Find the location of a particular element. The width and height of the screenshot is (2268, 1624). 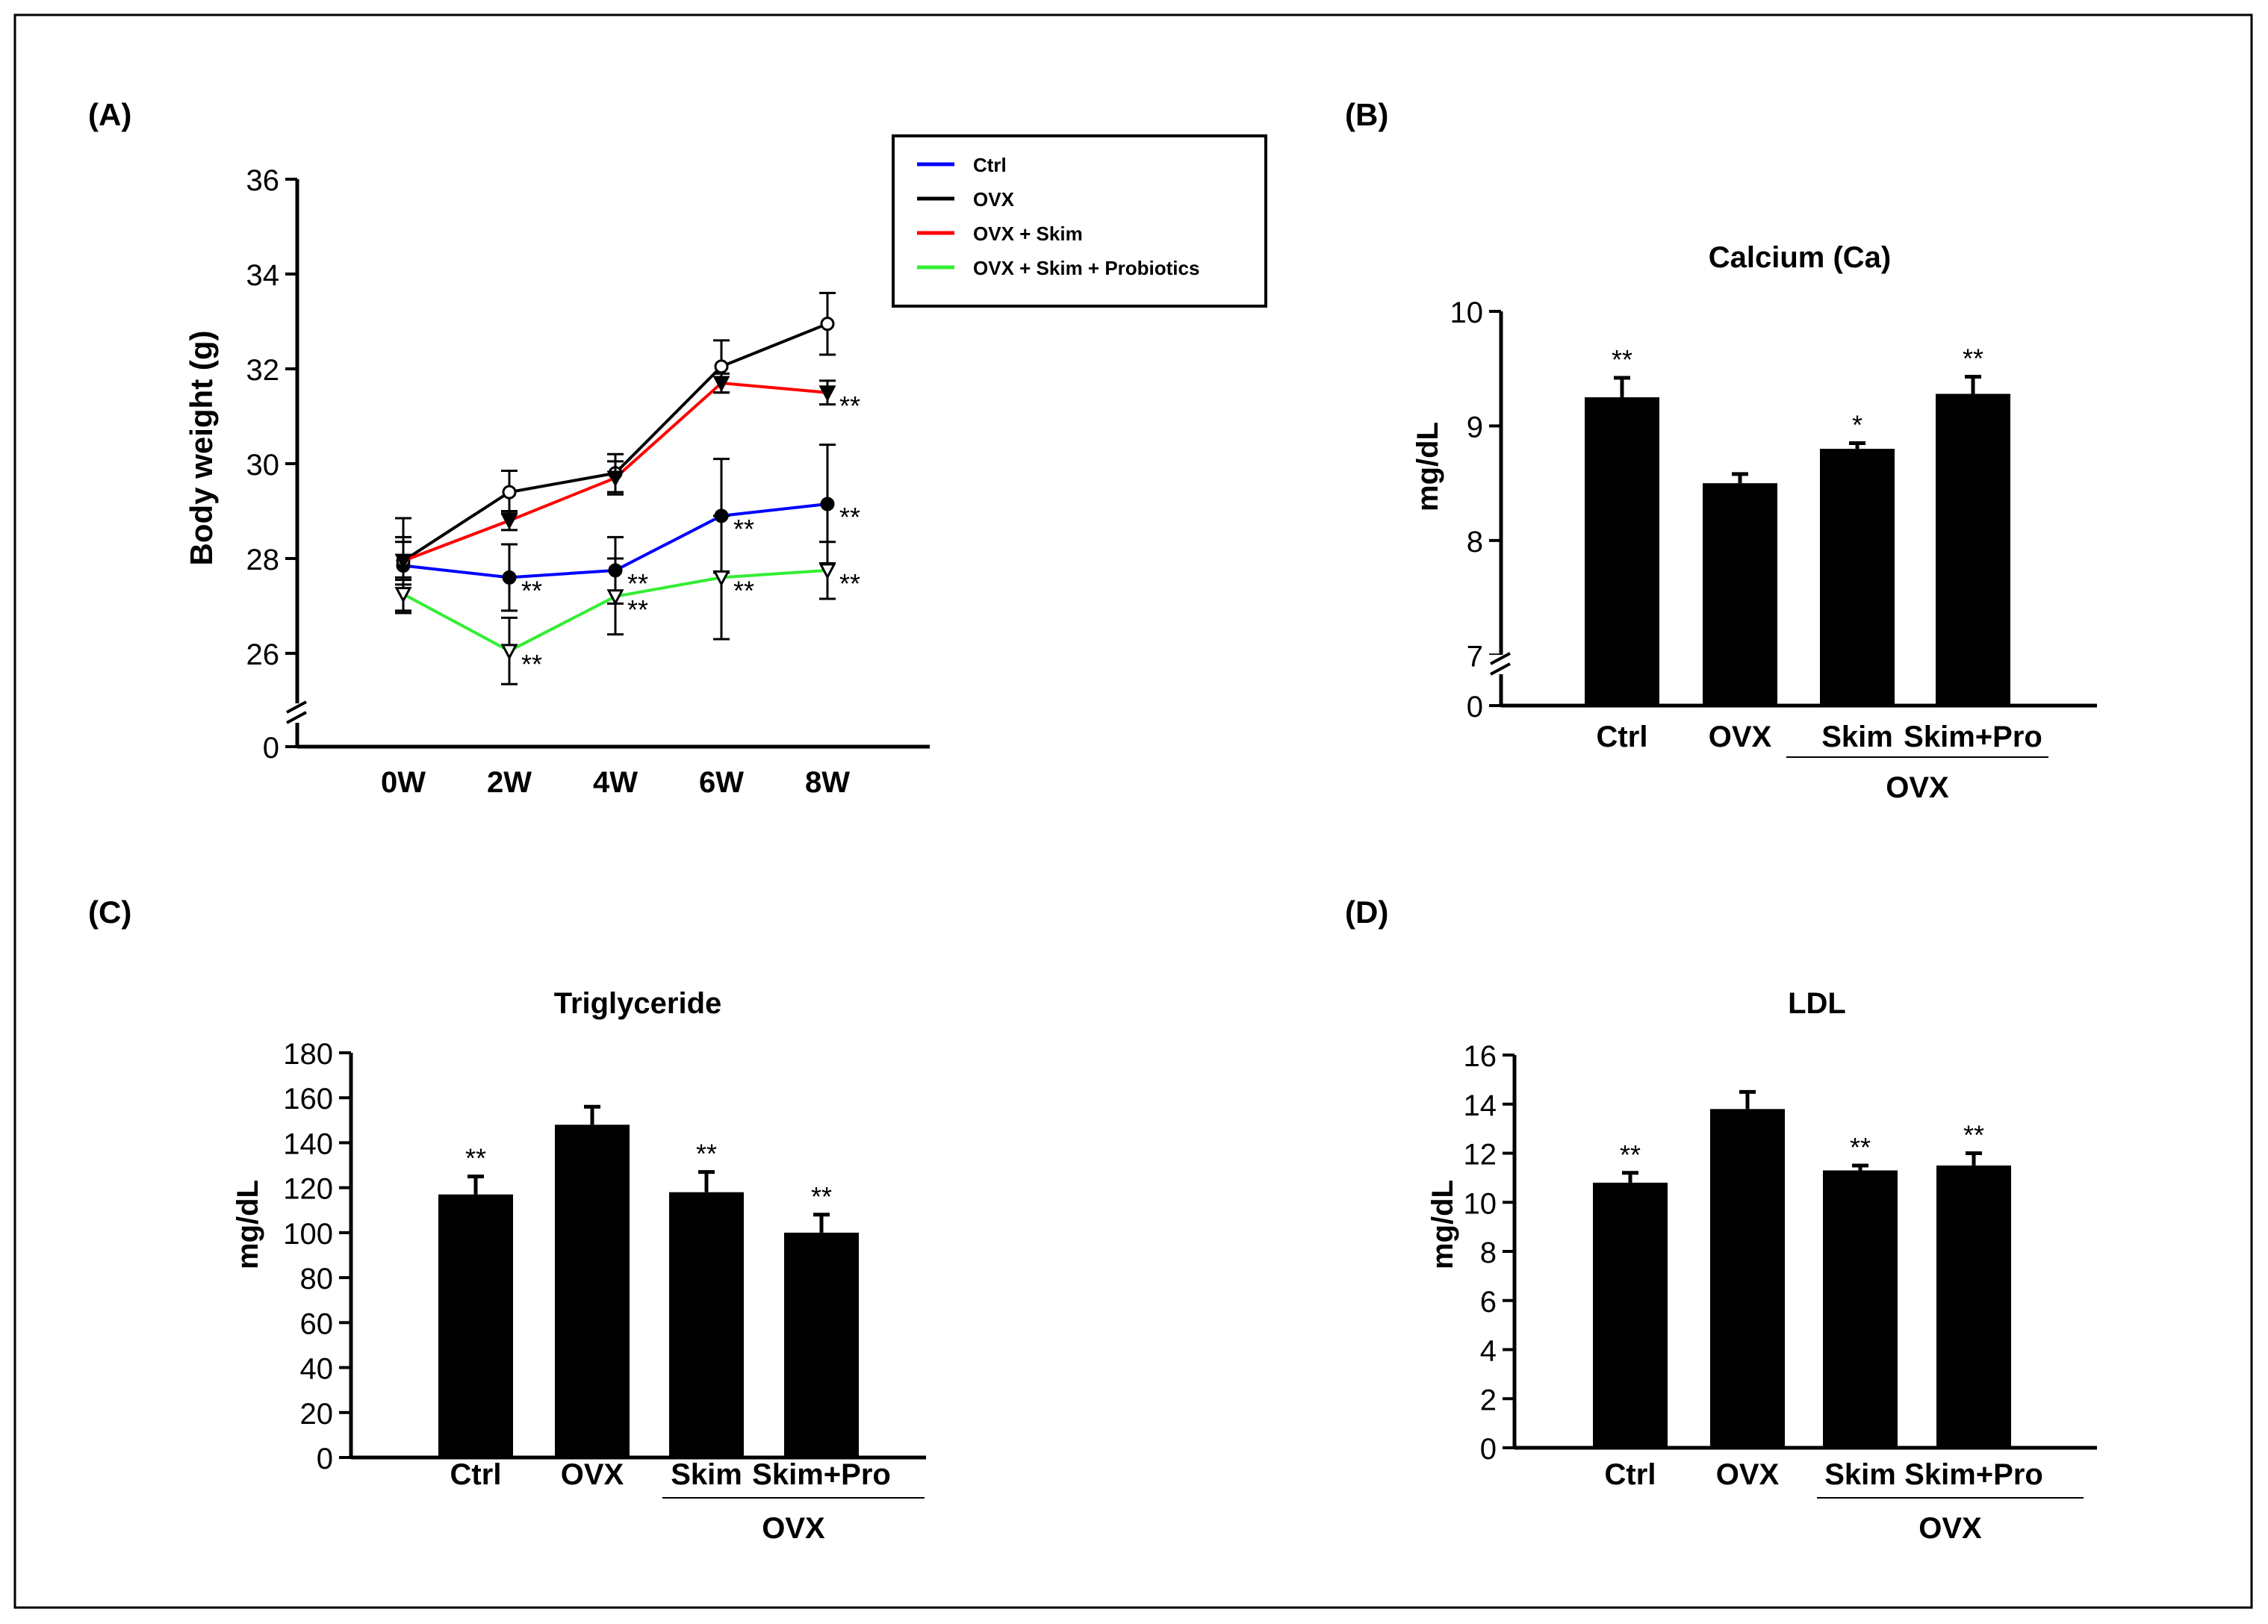

legend-box is located at coordinates (1079, 221).